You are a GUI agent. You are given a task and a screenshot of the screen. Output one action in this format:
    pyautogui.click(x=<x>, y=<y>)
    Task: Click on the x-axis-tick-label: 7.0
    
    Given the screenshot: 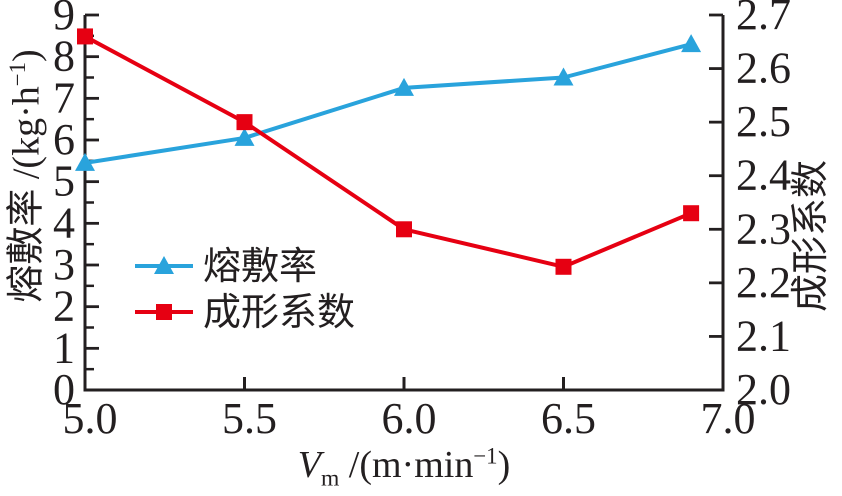 What is the action you would take?
    pyautogui.click(x=728, y=418)
    